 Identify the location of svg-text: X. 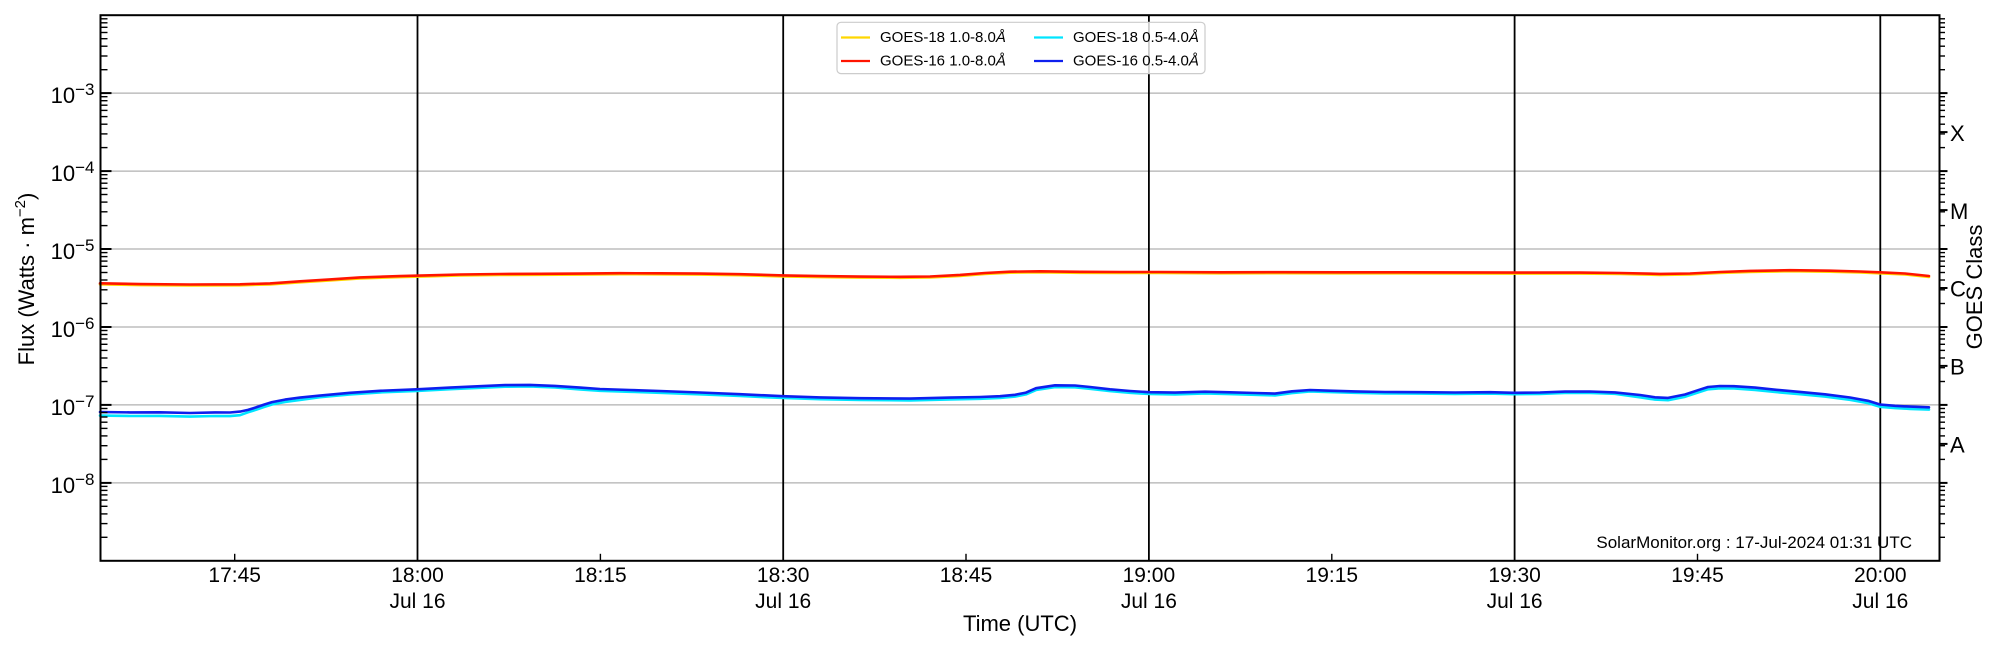
(1957, 133).